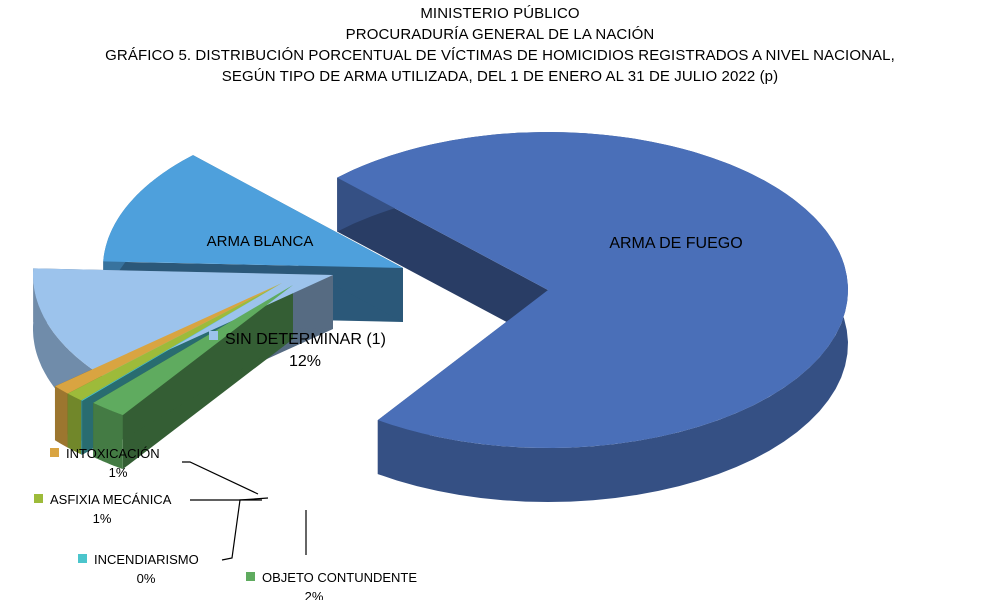 Image resolution: width=1000 pixels, height=600 pixels. What do you see at coordinates (146, 559) in the screenshot?
I see `slice-label-incendiarismo: INCENDIARISMO` at bounding box center [146, 559].